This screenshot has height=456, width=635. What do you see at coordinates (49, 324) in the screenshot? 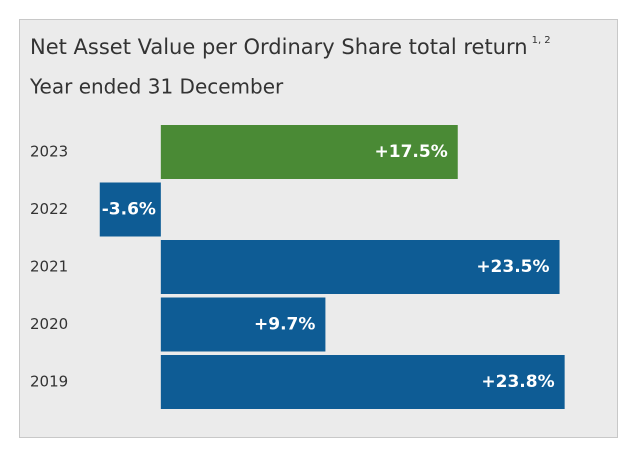
I see `category-label: 2020` at bounding box center [49, 324].